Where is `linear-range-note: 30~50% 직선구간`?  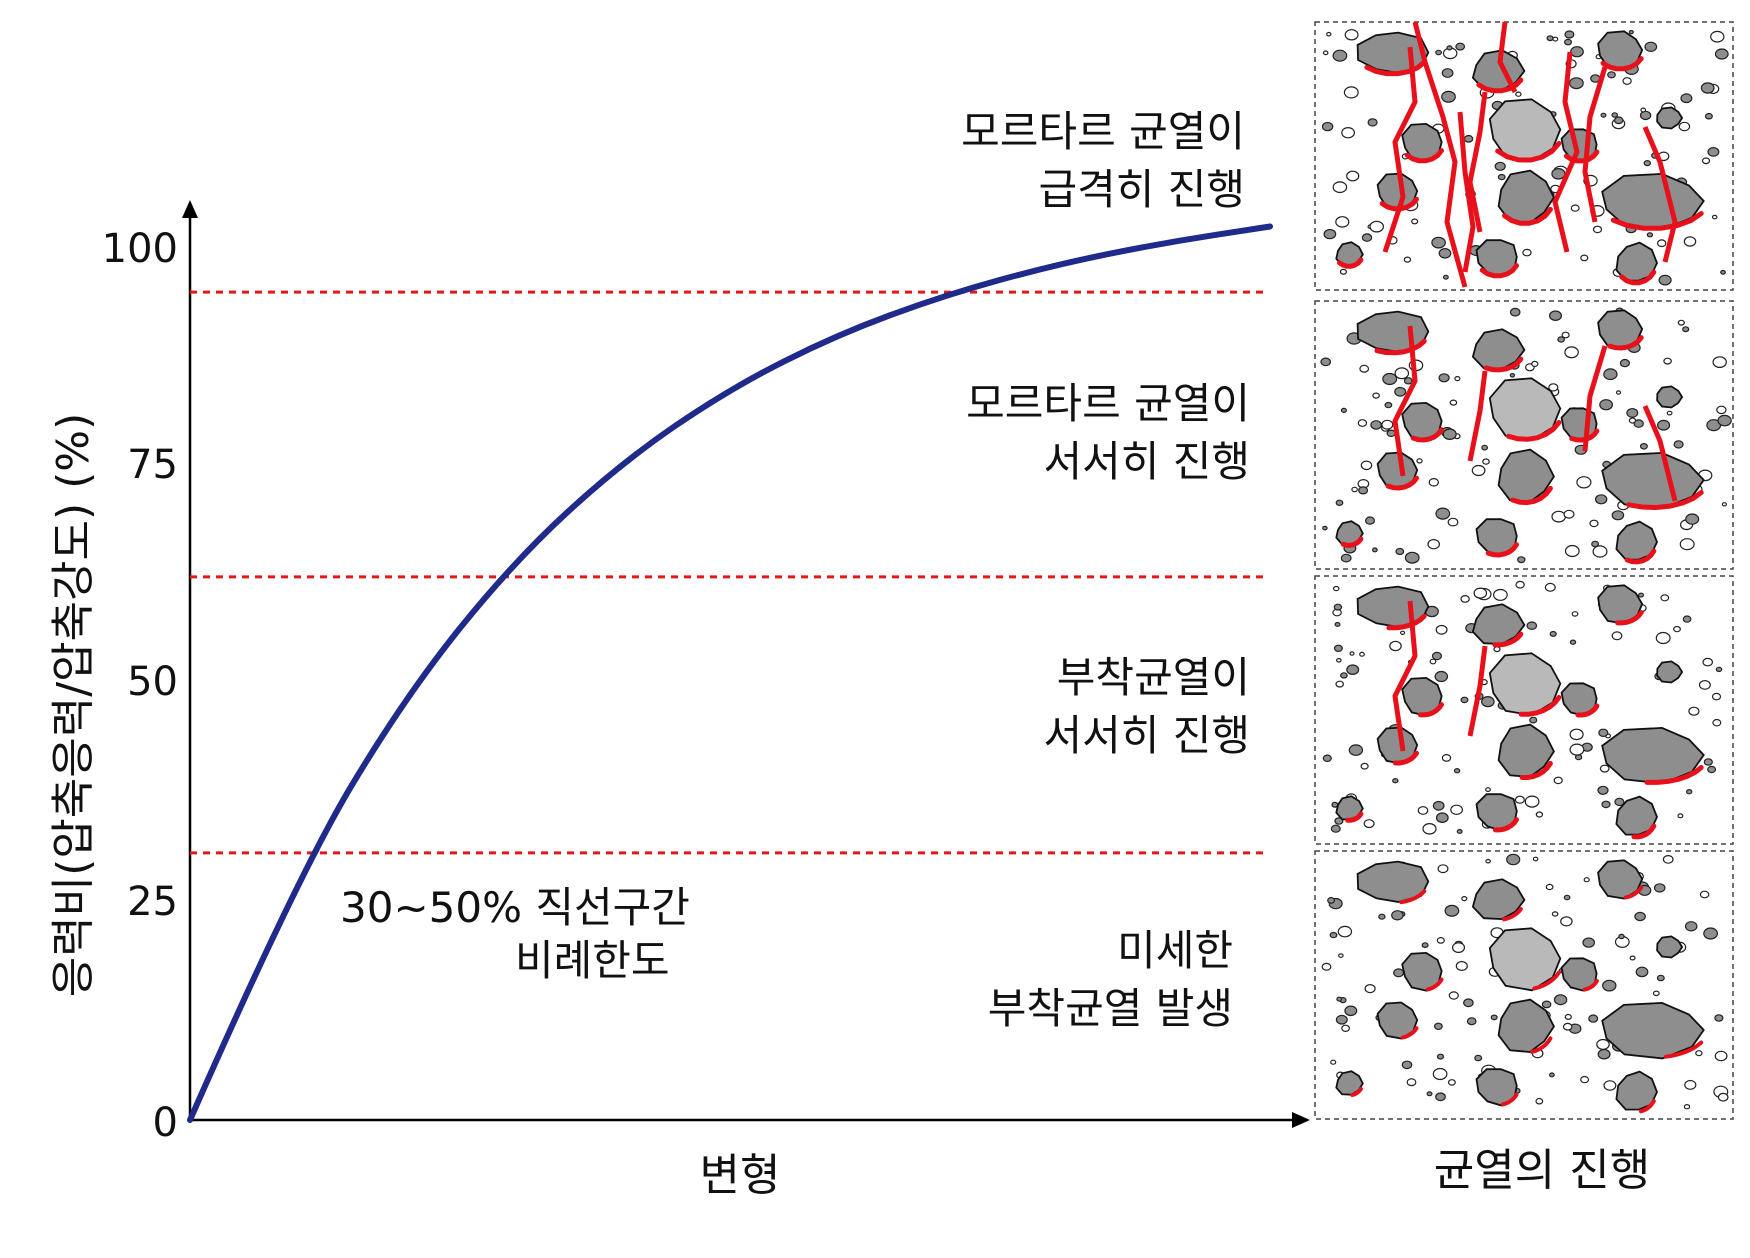
linear-range-note: 30~50% 직선구간 is located at coordinates (515, 907).